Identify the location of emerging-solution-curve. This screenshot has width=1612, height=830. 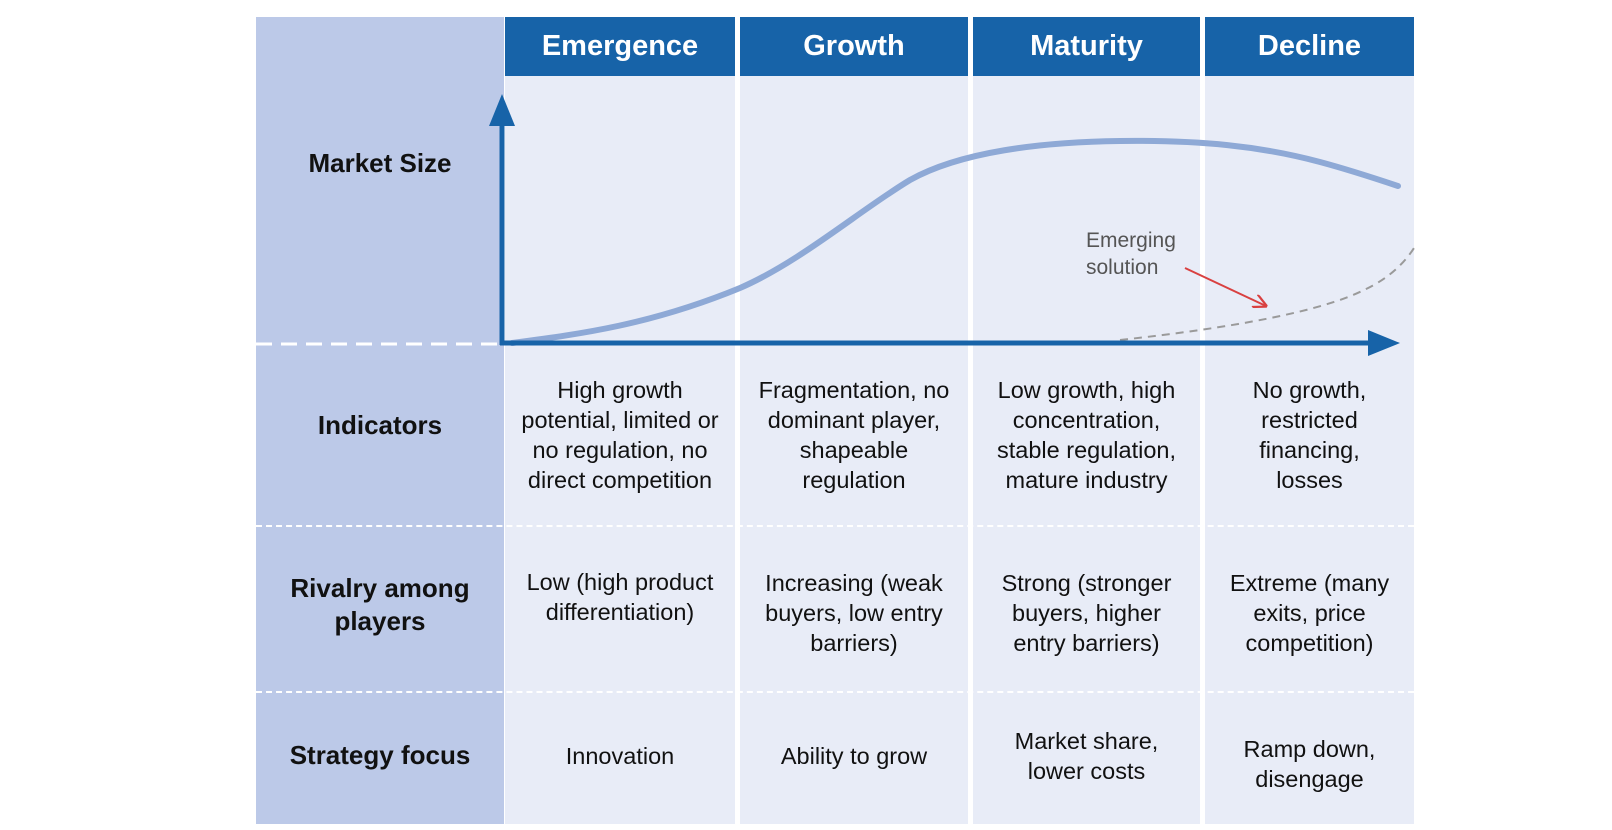
(1267, 294).